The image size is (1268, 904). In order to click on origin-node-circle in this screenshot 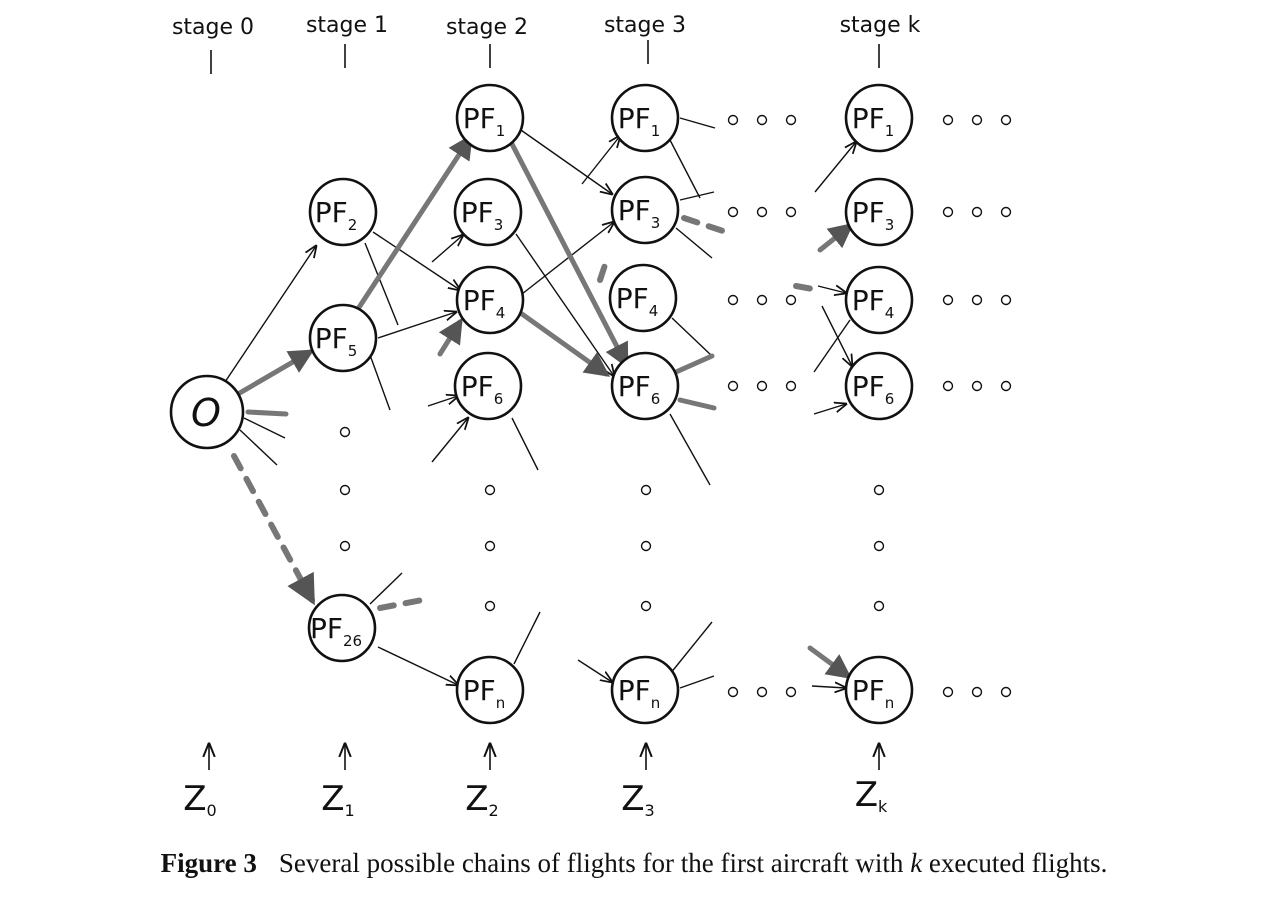, I will do `click(207, 412)`.